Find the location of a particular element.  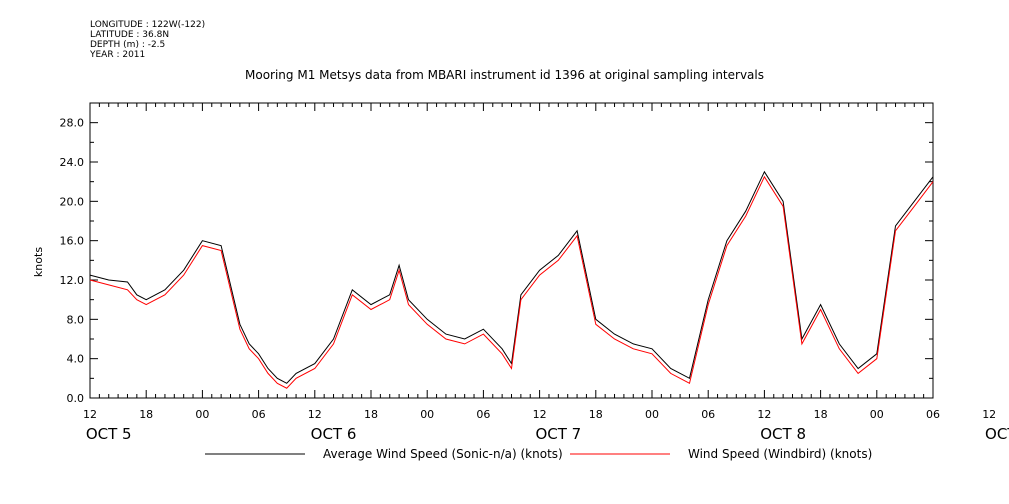

y-tick-label: 0.0 is located at coordinates (76, 398).